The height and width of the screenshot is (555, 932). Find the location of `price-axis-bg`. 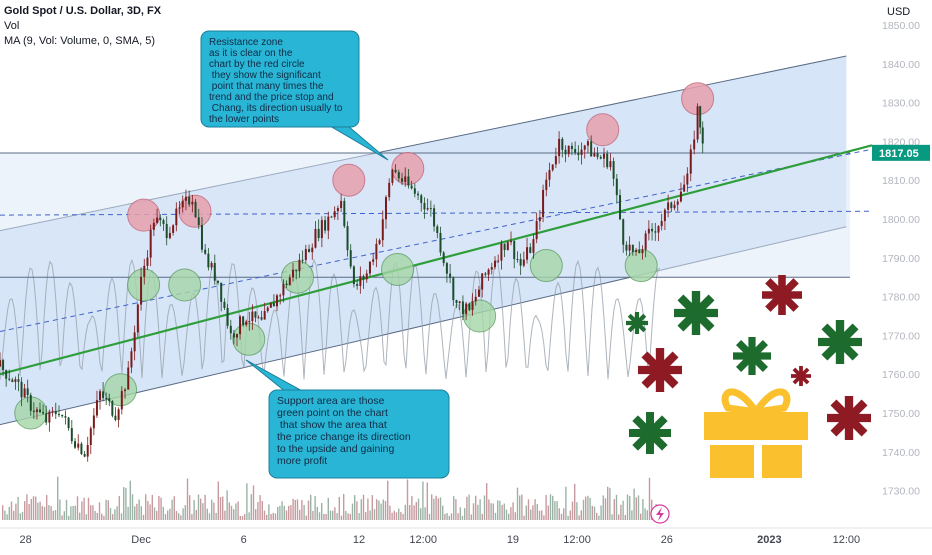

price-axis-bg is located at coordinates (902, 275).